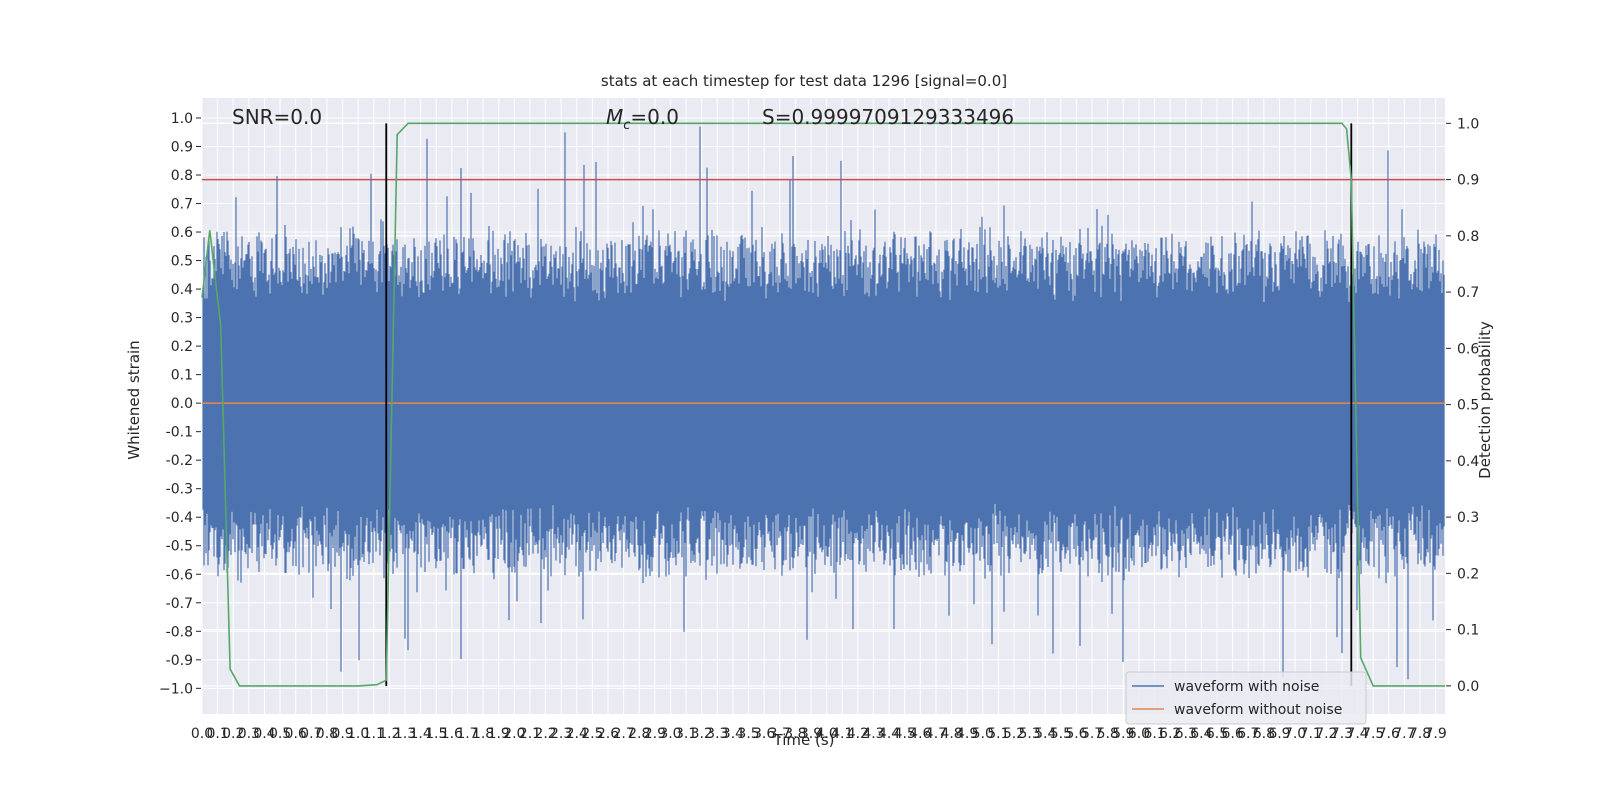 Image resolution: width=1600 pixels, height=800 pixels. What do you see at coordinates (1485, 400) in the screenshot?
I see `y2-axis-label: Detection probability` at bounding box center [1485, 400].